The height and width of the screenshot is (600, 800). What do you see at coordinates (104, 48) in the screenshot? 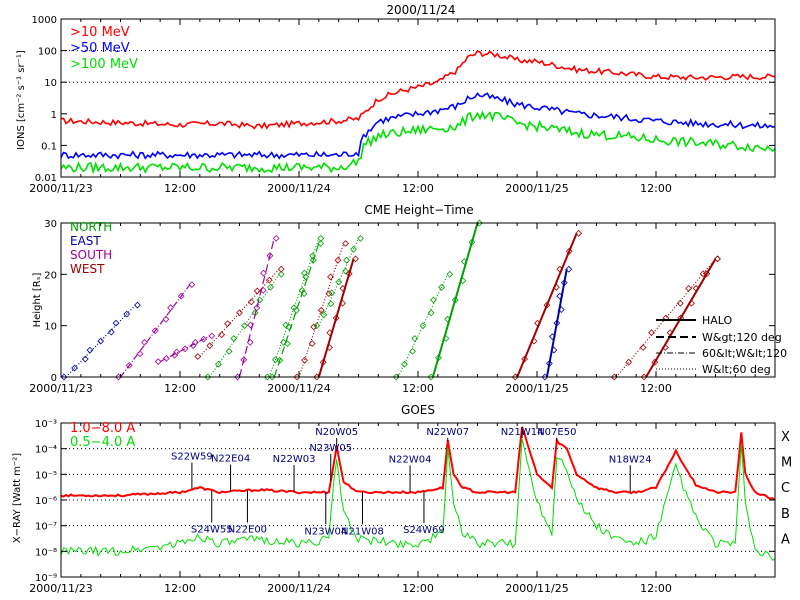
I see `ions-legend: >10 MeV >50 MeV >100 MeV` at bounding box center [104, 48].